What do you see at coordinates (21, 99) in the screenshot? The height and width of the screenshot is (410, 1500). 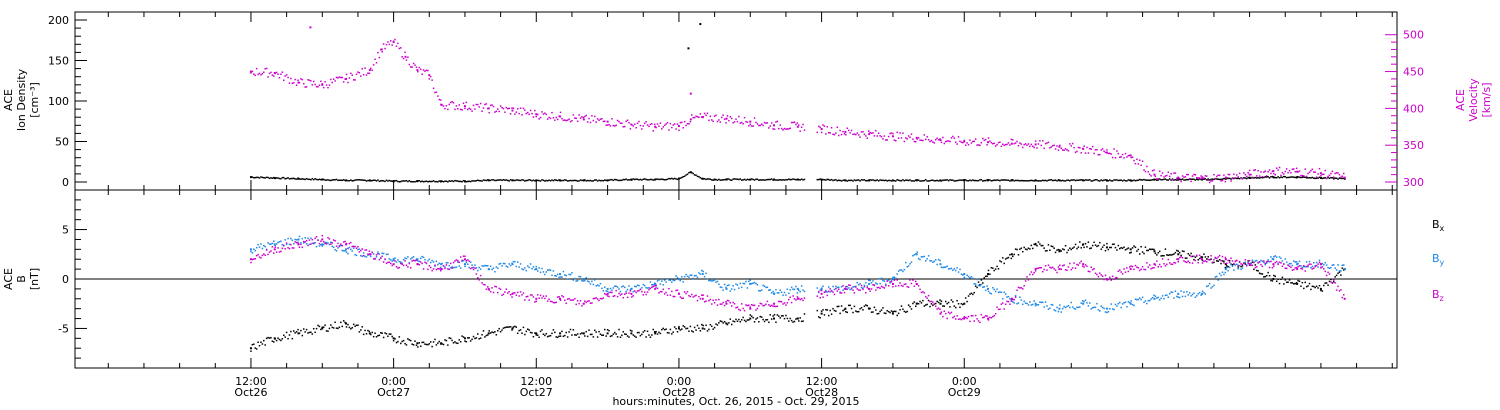 I see `left-ylabel-line-2: Ion Density` at bounding box center [21, 99].